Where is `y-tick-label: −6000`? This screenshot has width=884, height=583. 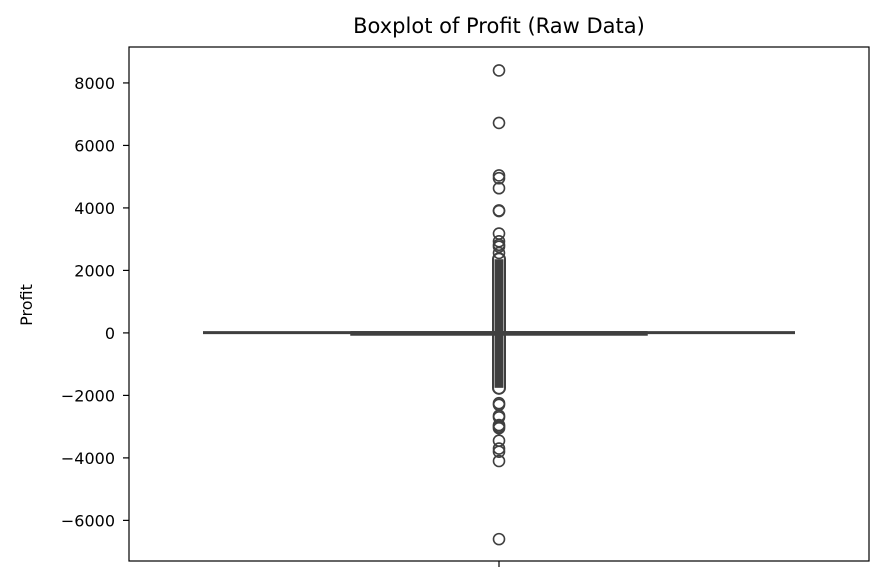
y-tick-label: −6000 is located at coordinates (88, 520).